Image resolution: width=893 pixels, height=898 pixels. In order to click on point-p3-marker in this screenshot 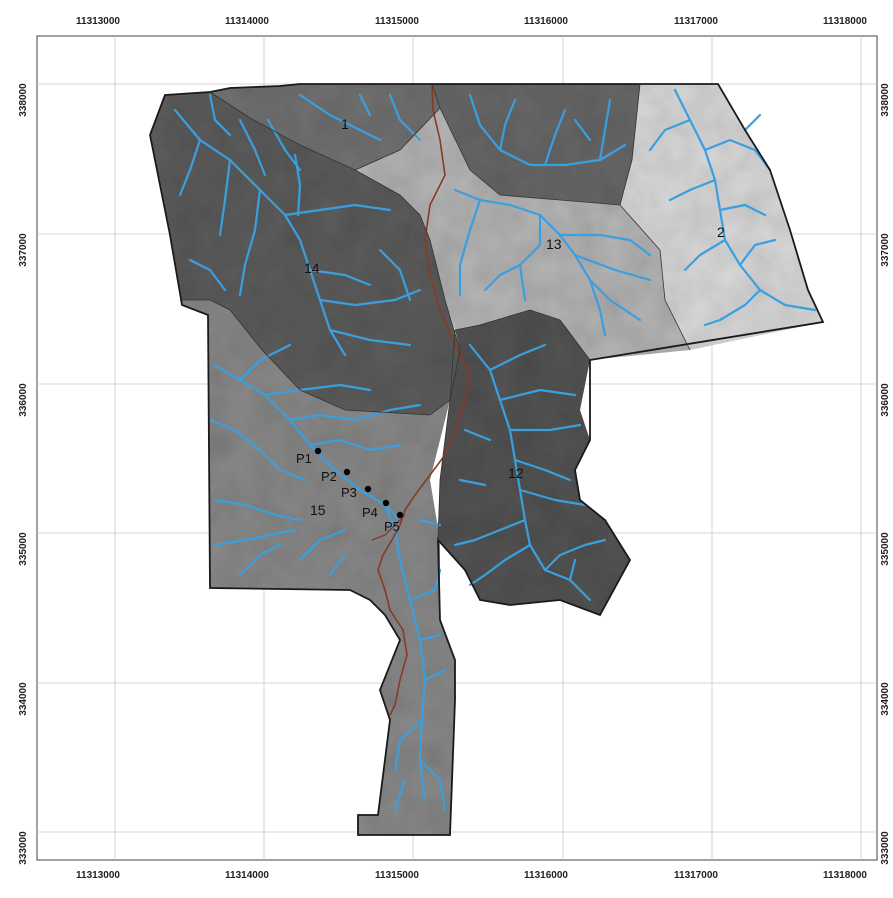, I will do `click(368, 489)`.